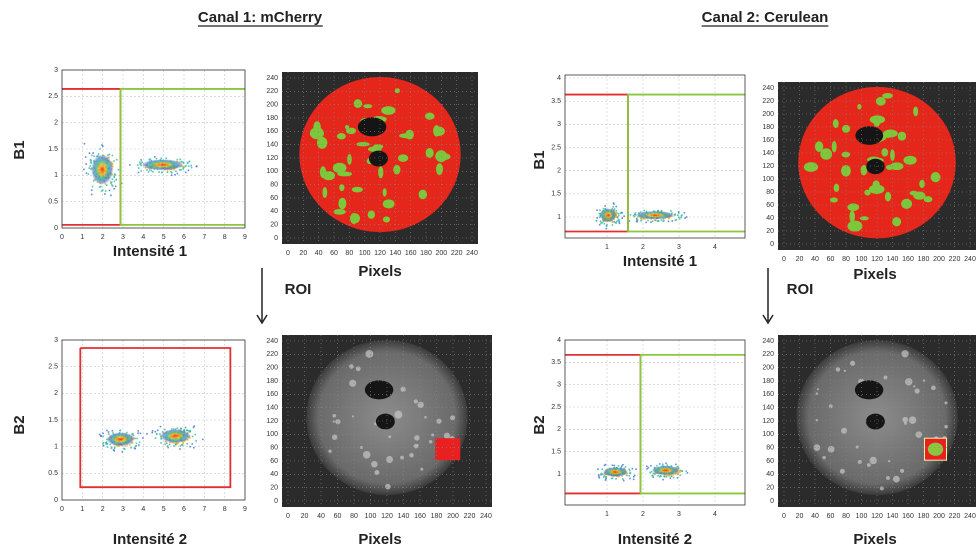  I want to click on x-tick-label: 40, so click(815, 516).